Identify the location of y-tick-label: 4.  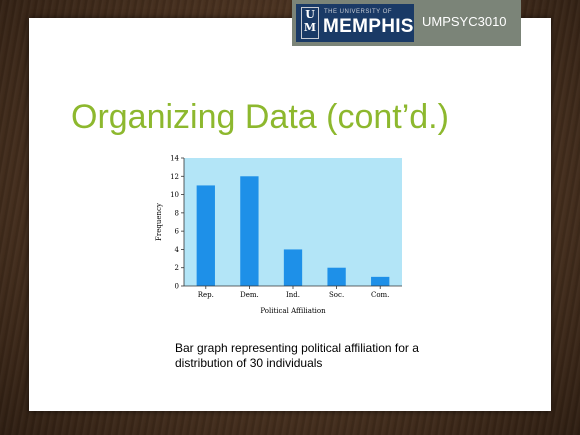
(177, 250).